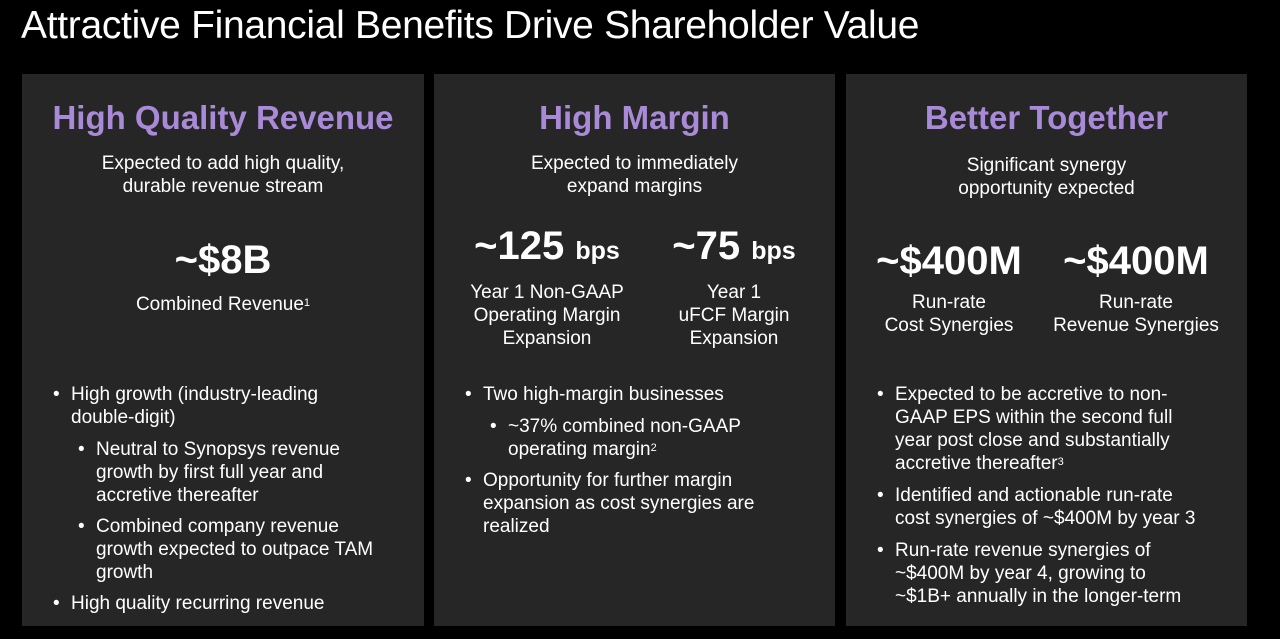  Describe the element at coordinates (1136, 314) in the screenshot. I see `metric-label: Run-rate Revenue Synergies` at that location.